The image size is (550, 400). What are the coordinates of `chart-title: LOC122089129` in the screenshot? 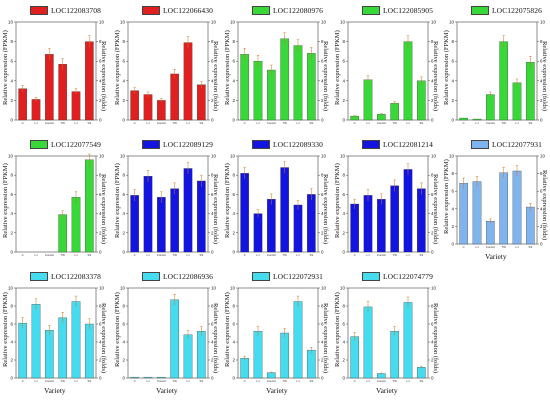 It's located at (188, 144).